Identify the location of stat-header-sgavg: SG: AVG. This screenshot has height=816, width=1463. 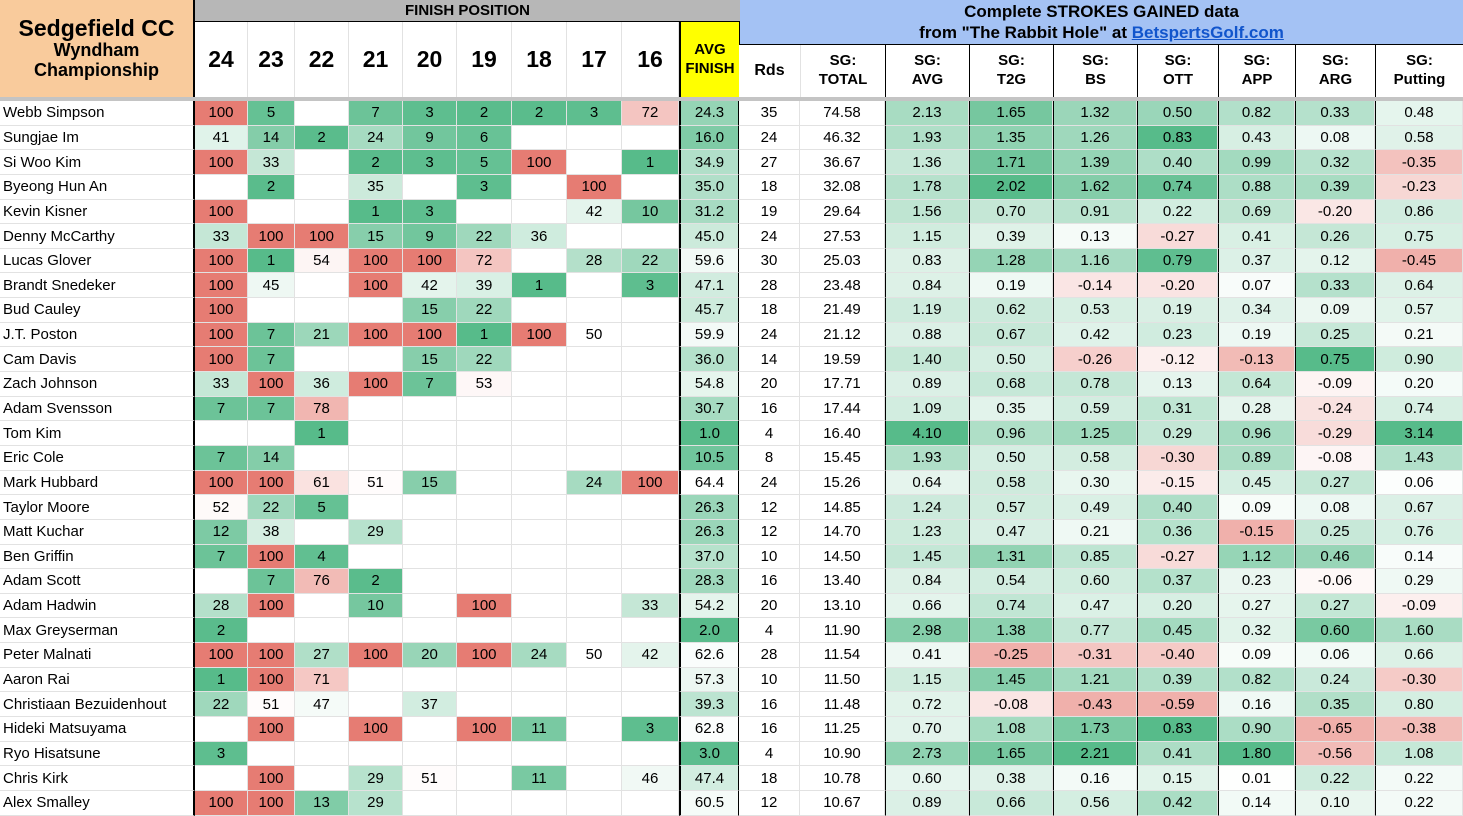
(927, 71).